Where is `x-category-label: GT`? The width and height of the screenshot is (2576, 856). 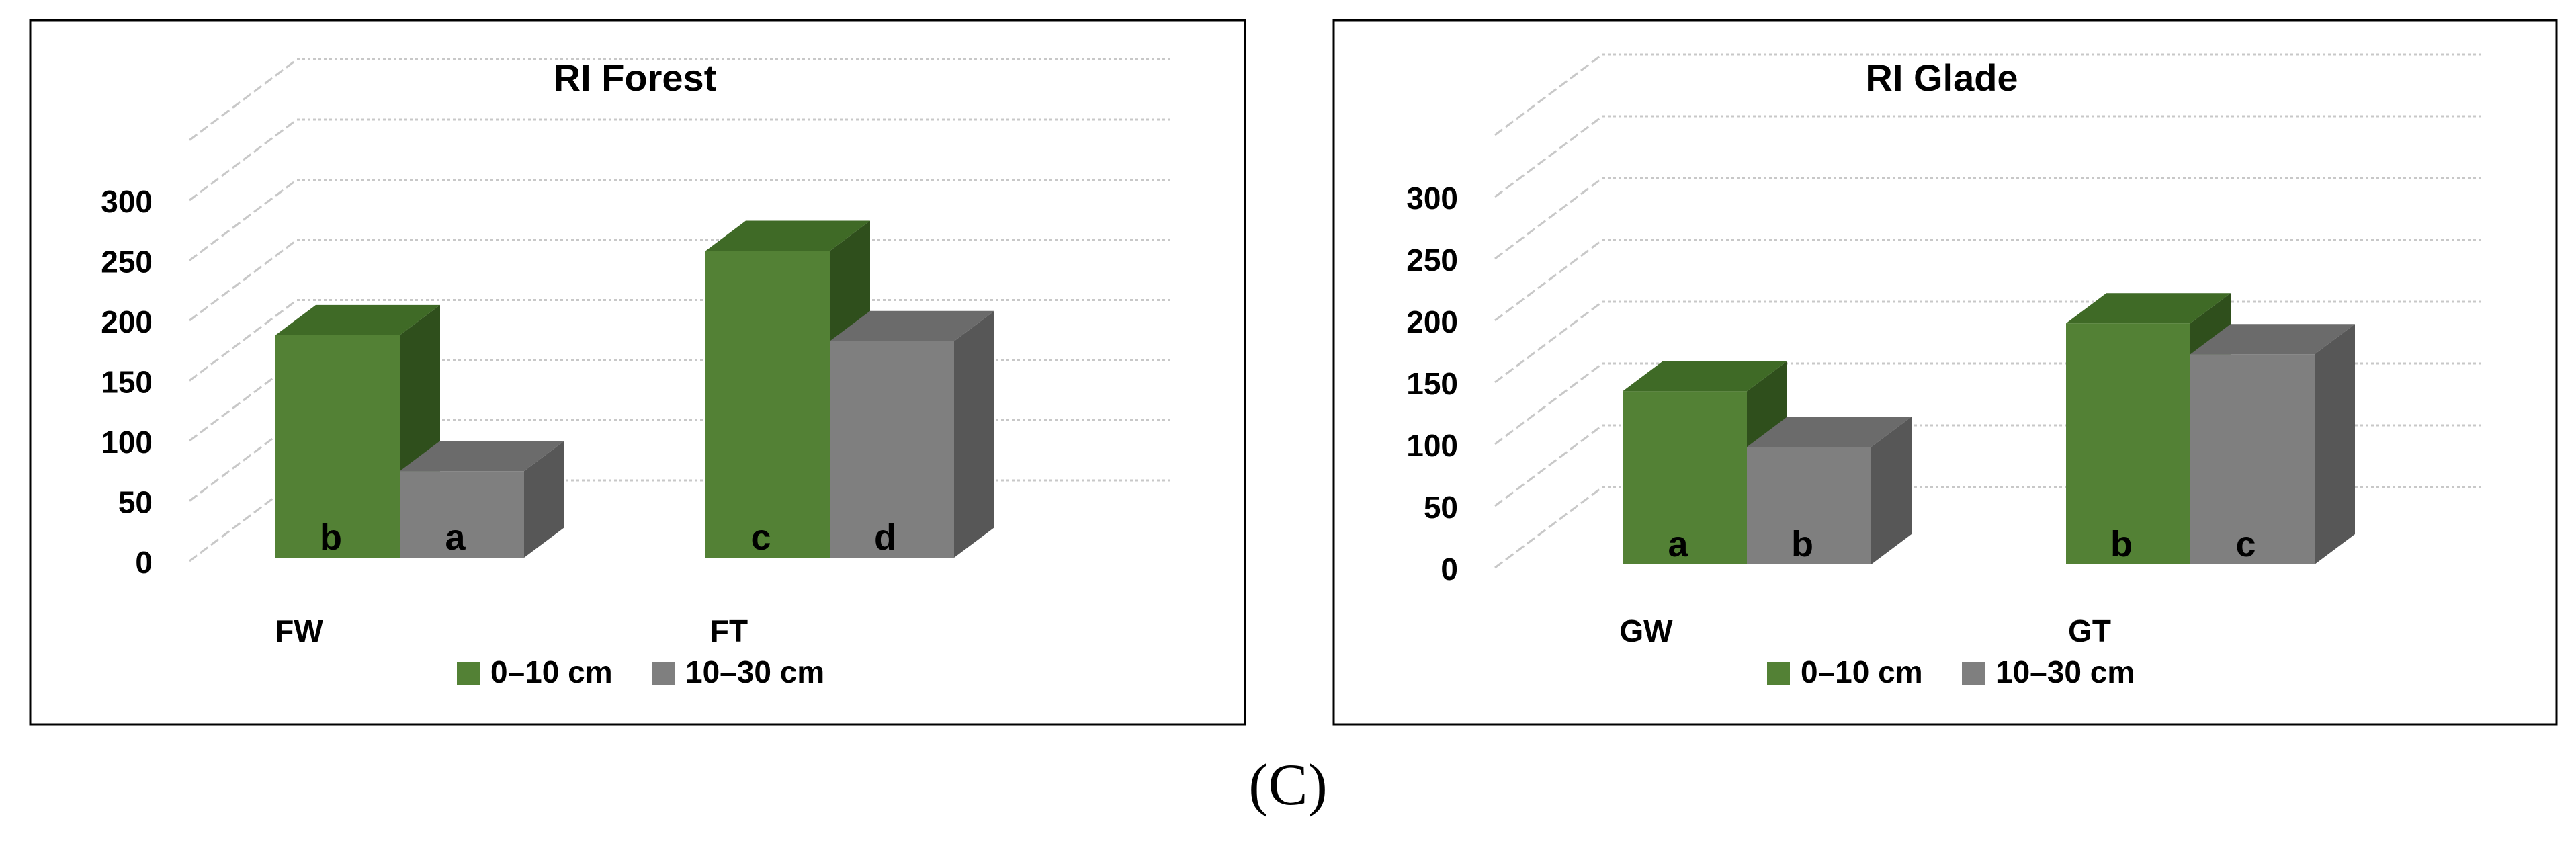 x-category-label: GT is located at coordinates (2089, 630).